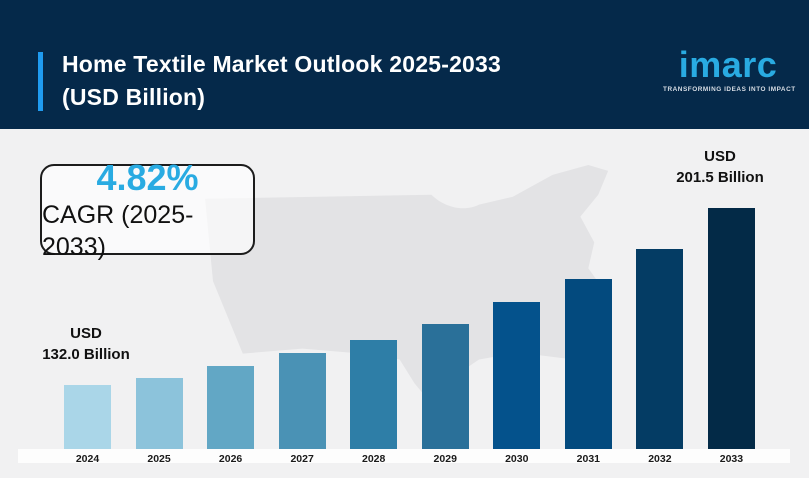 This screenshot has height=478, width=809. Describe the element at coordinates (728, 64) in the screenshot. I see `logo-brand-text: imarc` at that location.